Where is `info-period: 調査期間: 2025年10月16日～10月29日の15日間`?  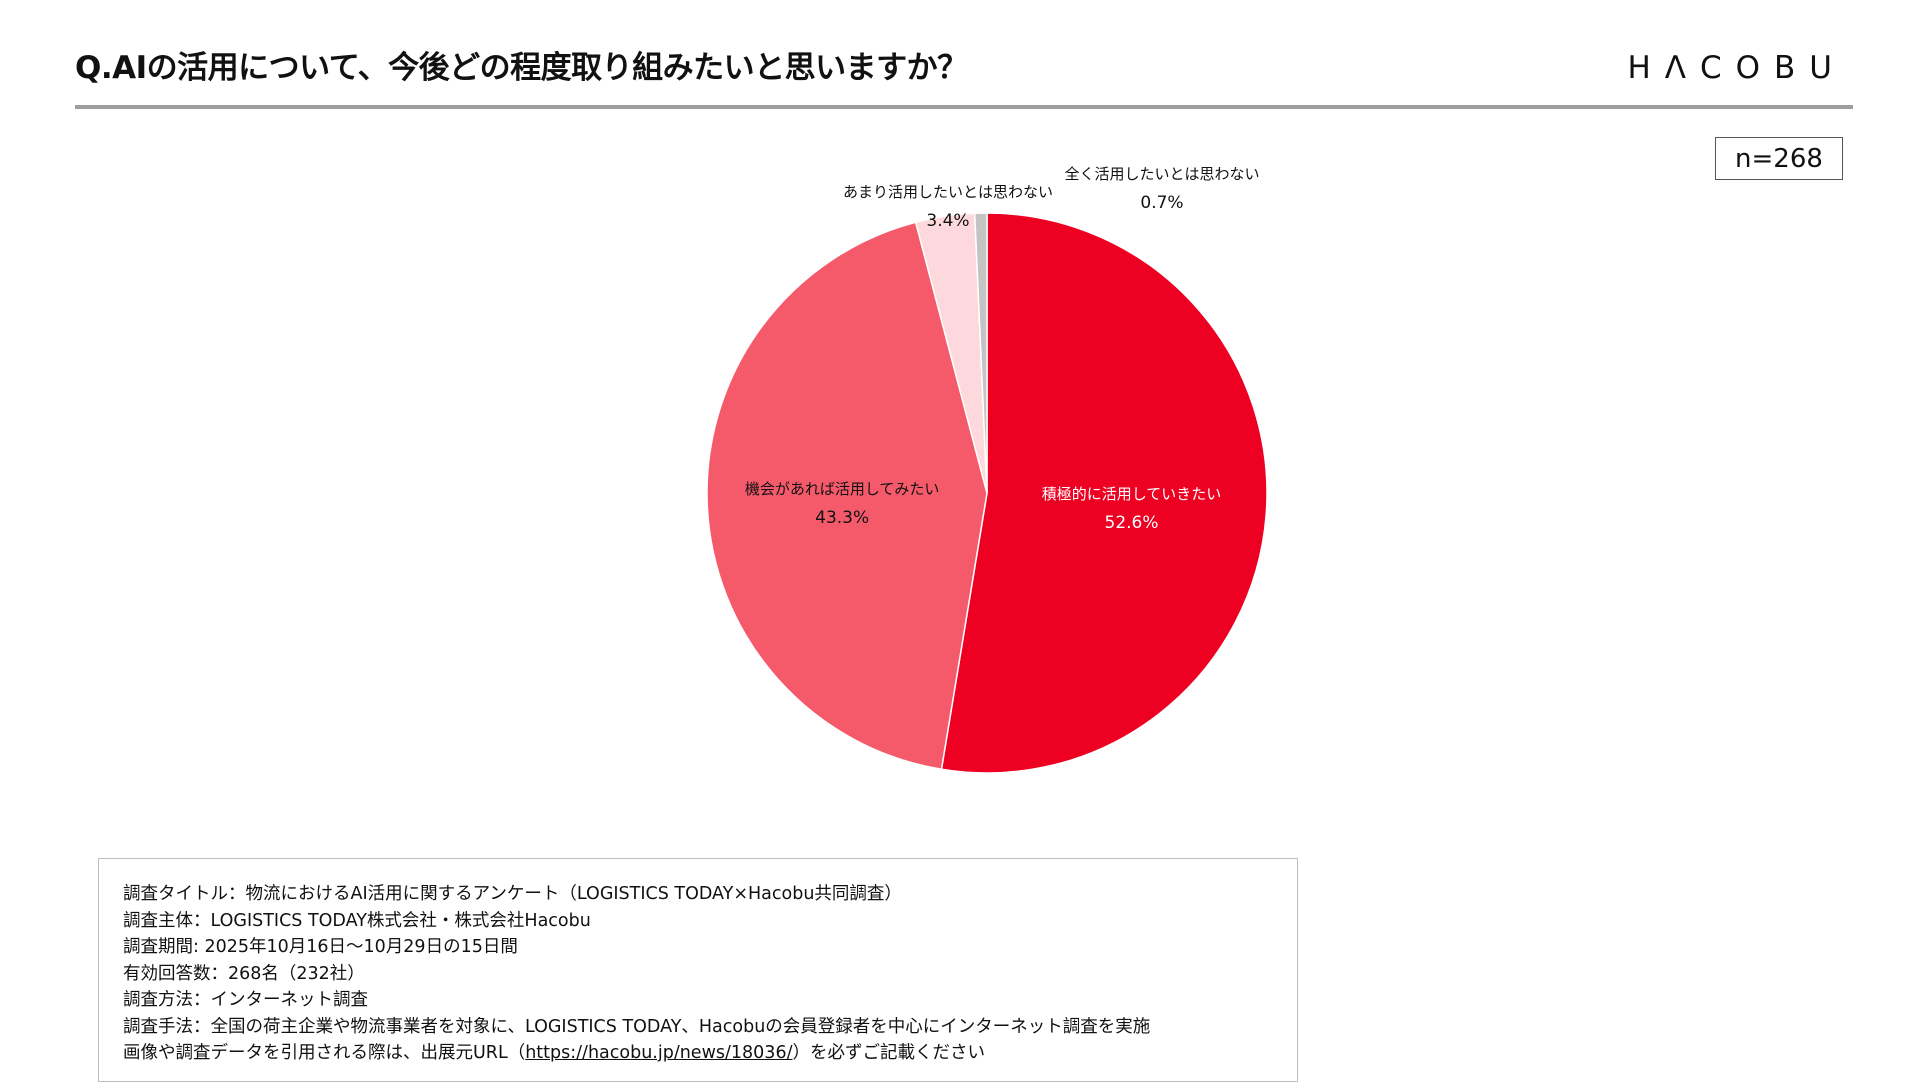
info-period: 調査期間: 2025年10月16日～10月29日の15日間 is located at coordinates (320, 947).